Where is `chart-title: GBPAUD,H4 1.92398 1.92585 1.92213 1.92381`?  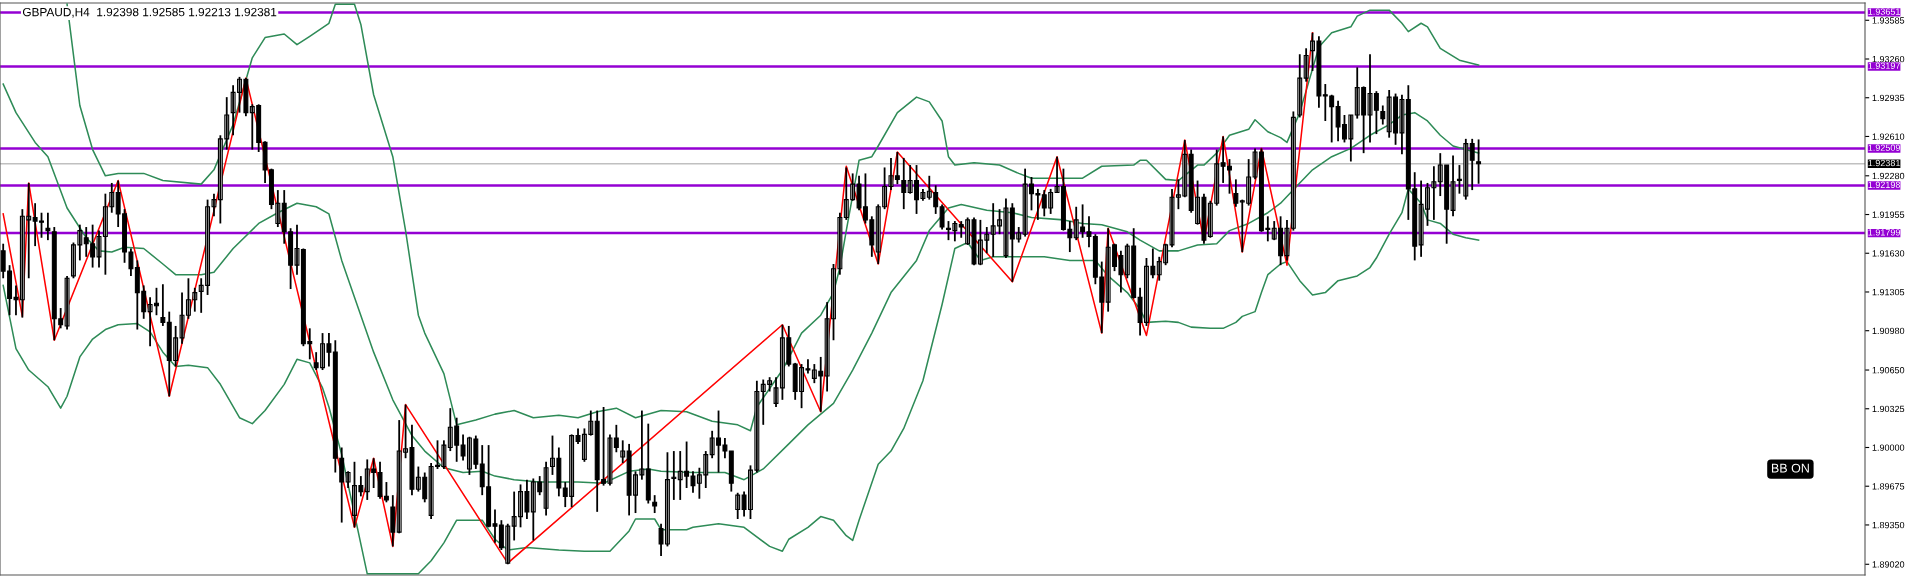 chart-title: GBPAUD,H4 1.92398 1.92585 1.92213 1.92381 is located at coordinates (149, 12).